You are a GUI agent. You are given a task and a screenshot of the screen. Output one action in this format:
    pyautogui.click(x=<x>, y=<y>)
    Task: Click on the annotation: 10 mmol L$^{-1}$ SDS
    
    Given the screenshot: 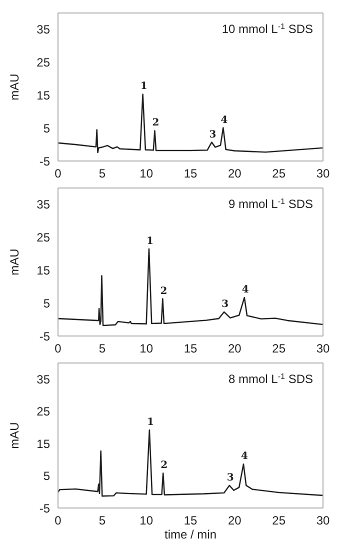 What is the action you would take?
    pyautogui.click(x=267, y=29)
    